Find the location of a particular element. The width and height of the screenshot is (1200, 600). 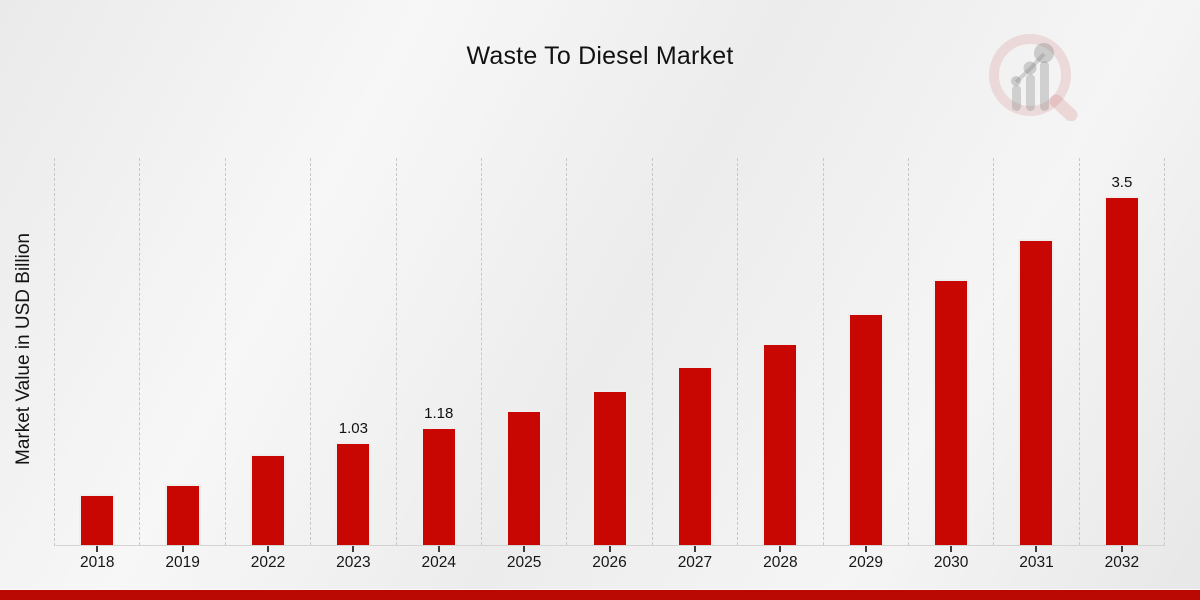

bar-group-2026: 2026 is located at coordinates (610, 364).